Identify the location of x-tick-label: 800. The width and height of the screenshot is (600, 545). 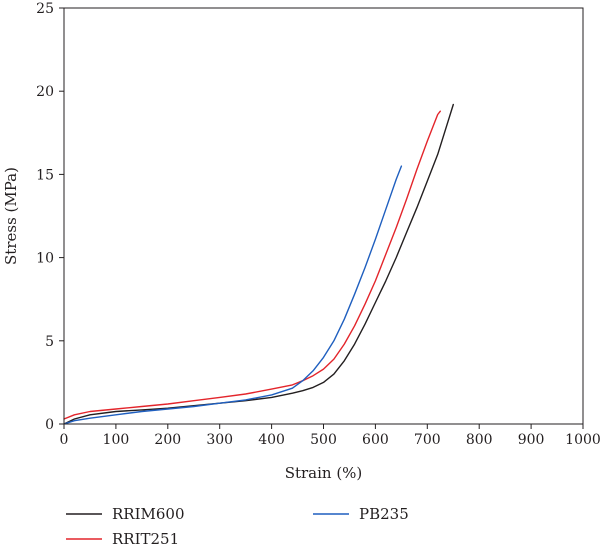
(479, 440).